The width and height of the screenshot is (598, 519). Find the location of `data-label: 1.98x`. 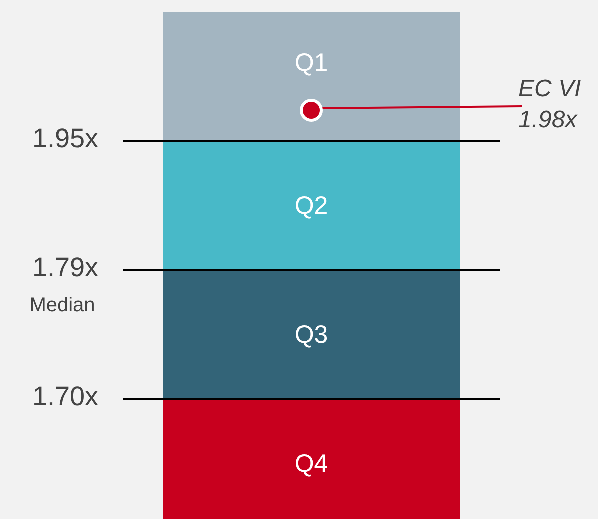

data-label: 1.98x is located at coordinates (548, 120).